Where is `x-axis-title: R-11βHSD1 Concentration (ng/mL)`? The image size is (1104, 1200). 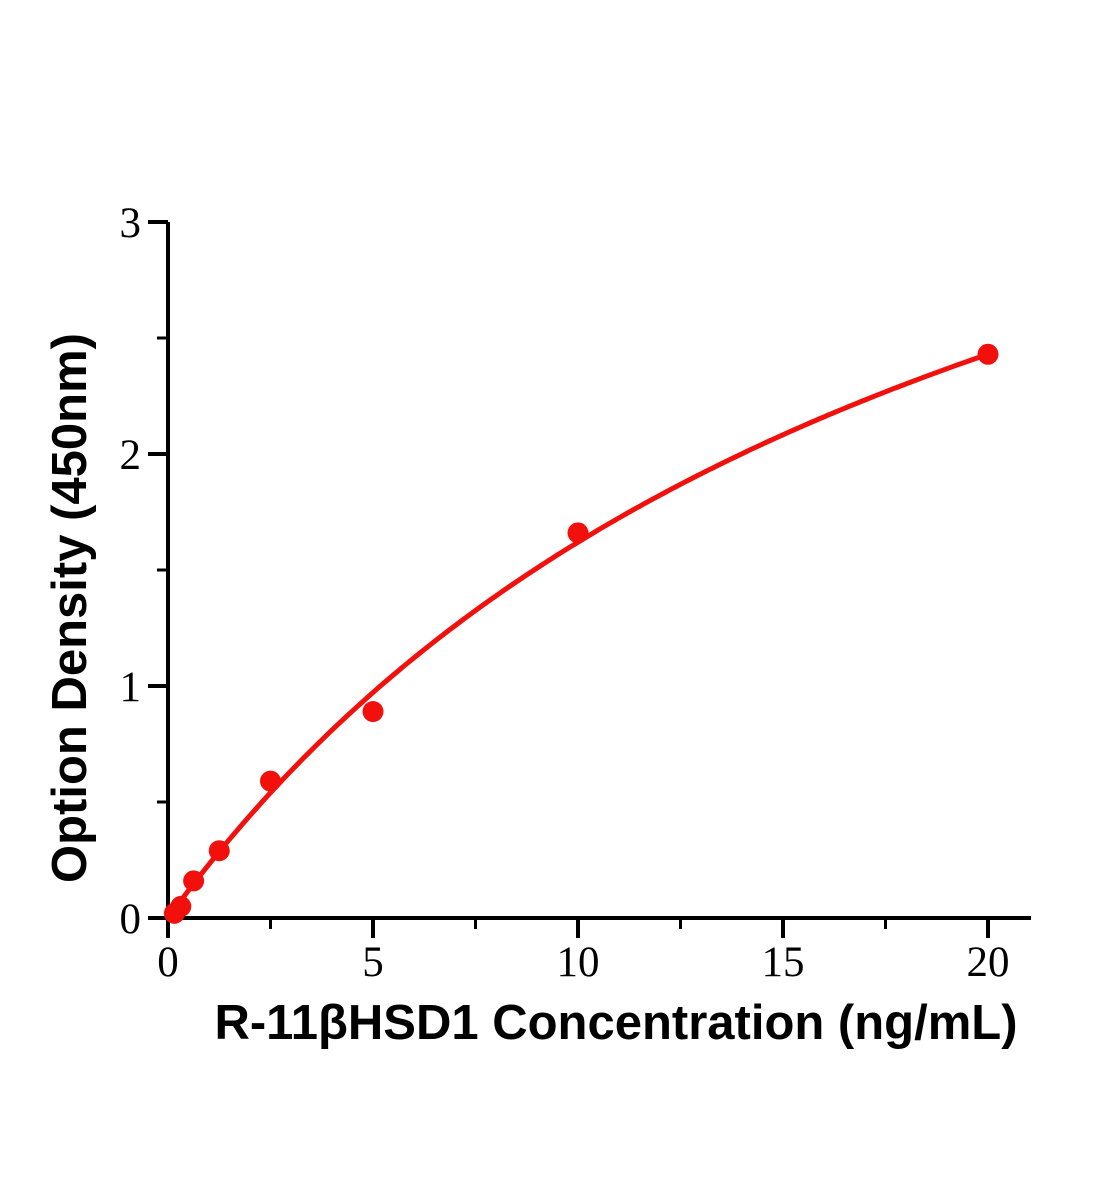
x-axis-title: R-11βHSD1 Concentration (ng/mL) is located at coordinates (616, 1023).